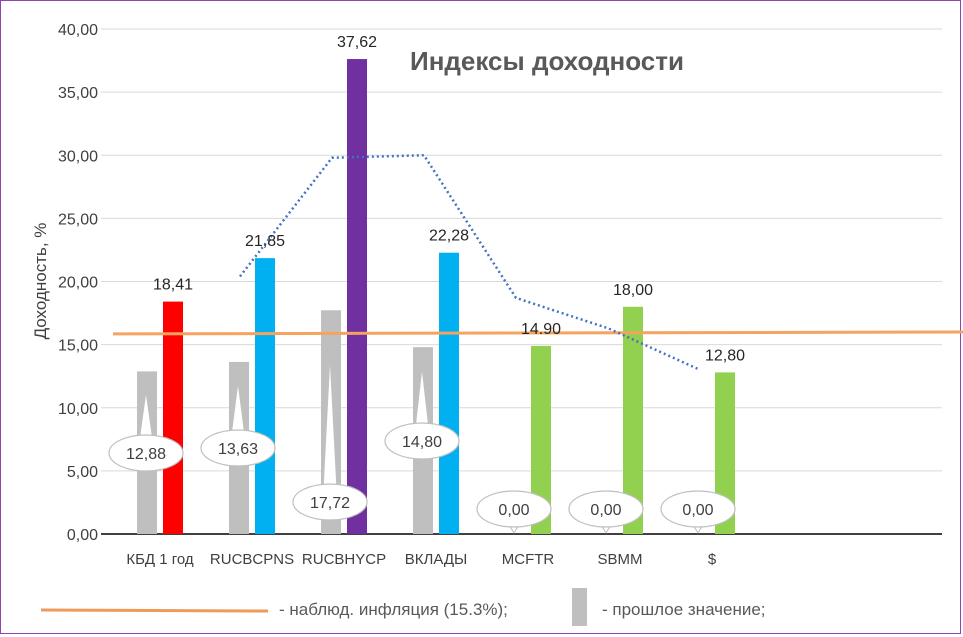  What do you see at coordinates (633, 290) in the screenshot?
I see `current-value-label: 18,00` at bounding box center [633, 290].